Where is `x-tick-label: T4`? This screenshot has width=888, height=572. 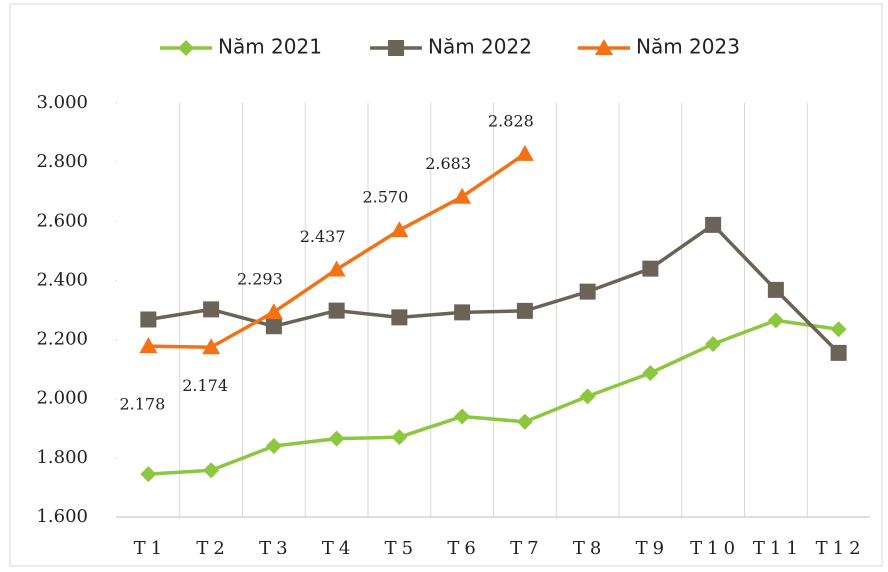 x-tick-label: T4 is located at coordinates (338, 548).